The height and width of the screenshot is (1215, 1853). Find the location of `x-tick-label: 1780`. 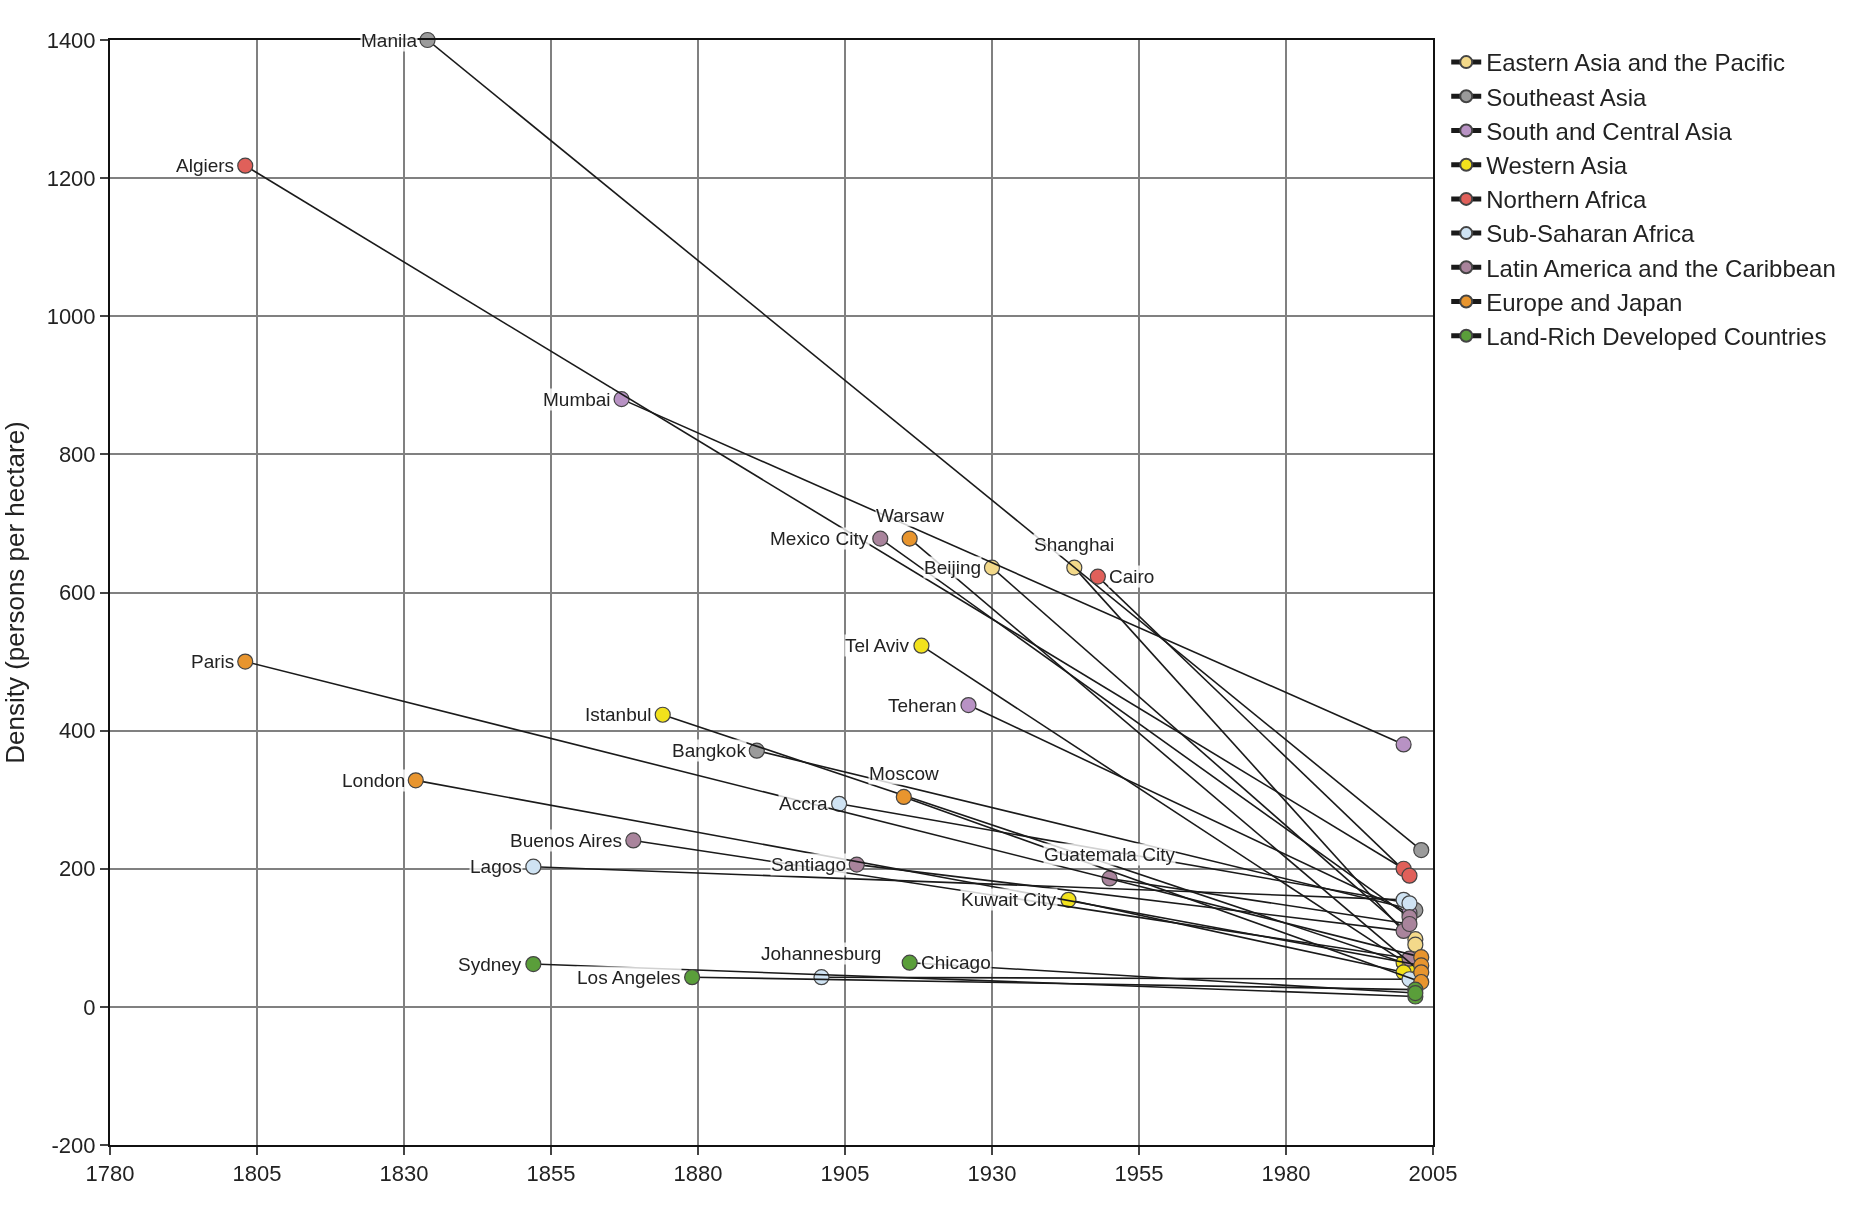

x-tick-label: 1780 is located at coordinates (110, 1174).